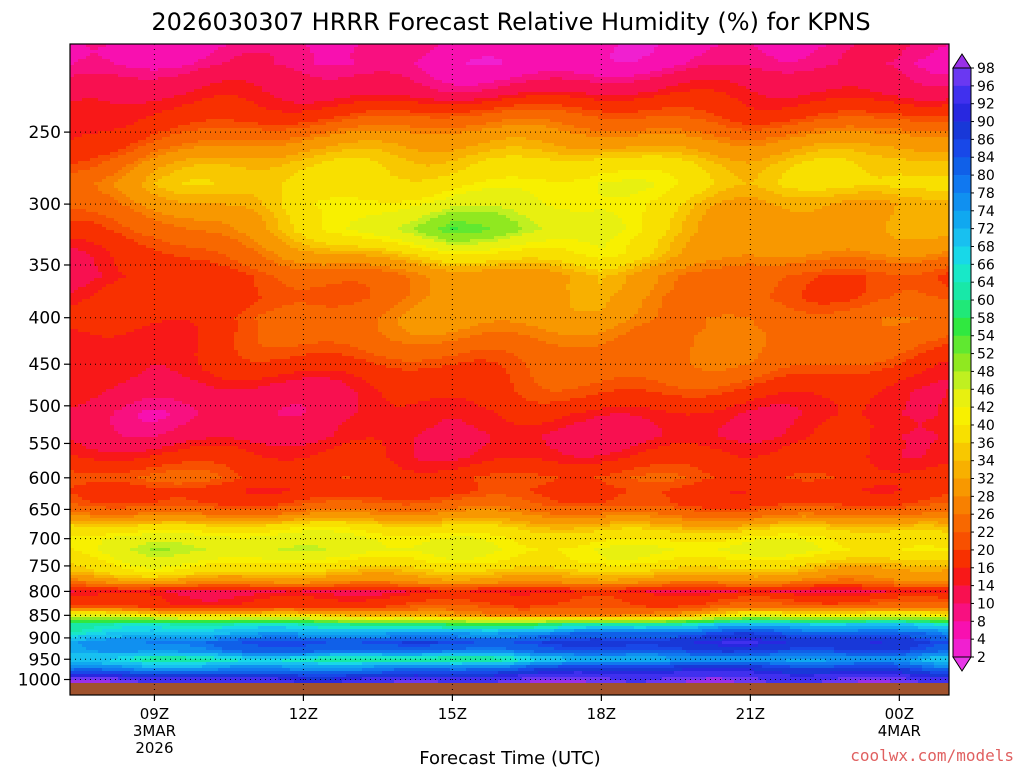 The height and width of the screenshot is (768, 1024). I want to click on y-tick-label: 550, so click(45, 444).